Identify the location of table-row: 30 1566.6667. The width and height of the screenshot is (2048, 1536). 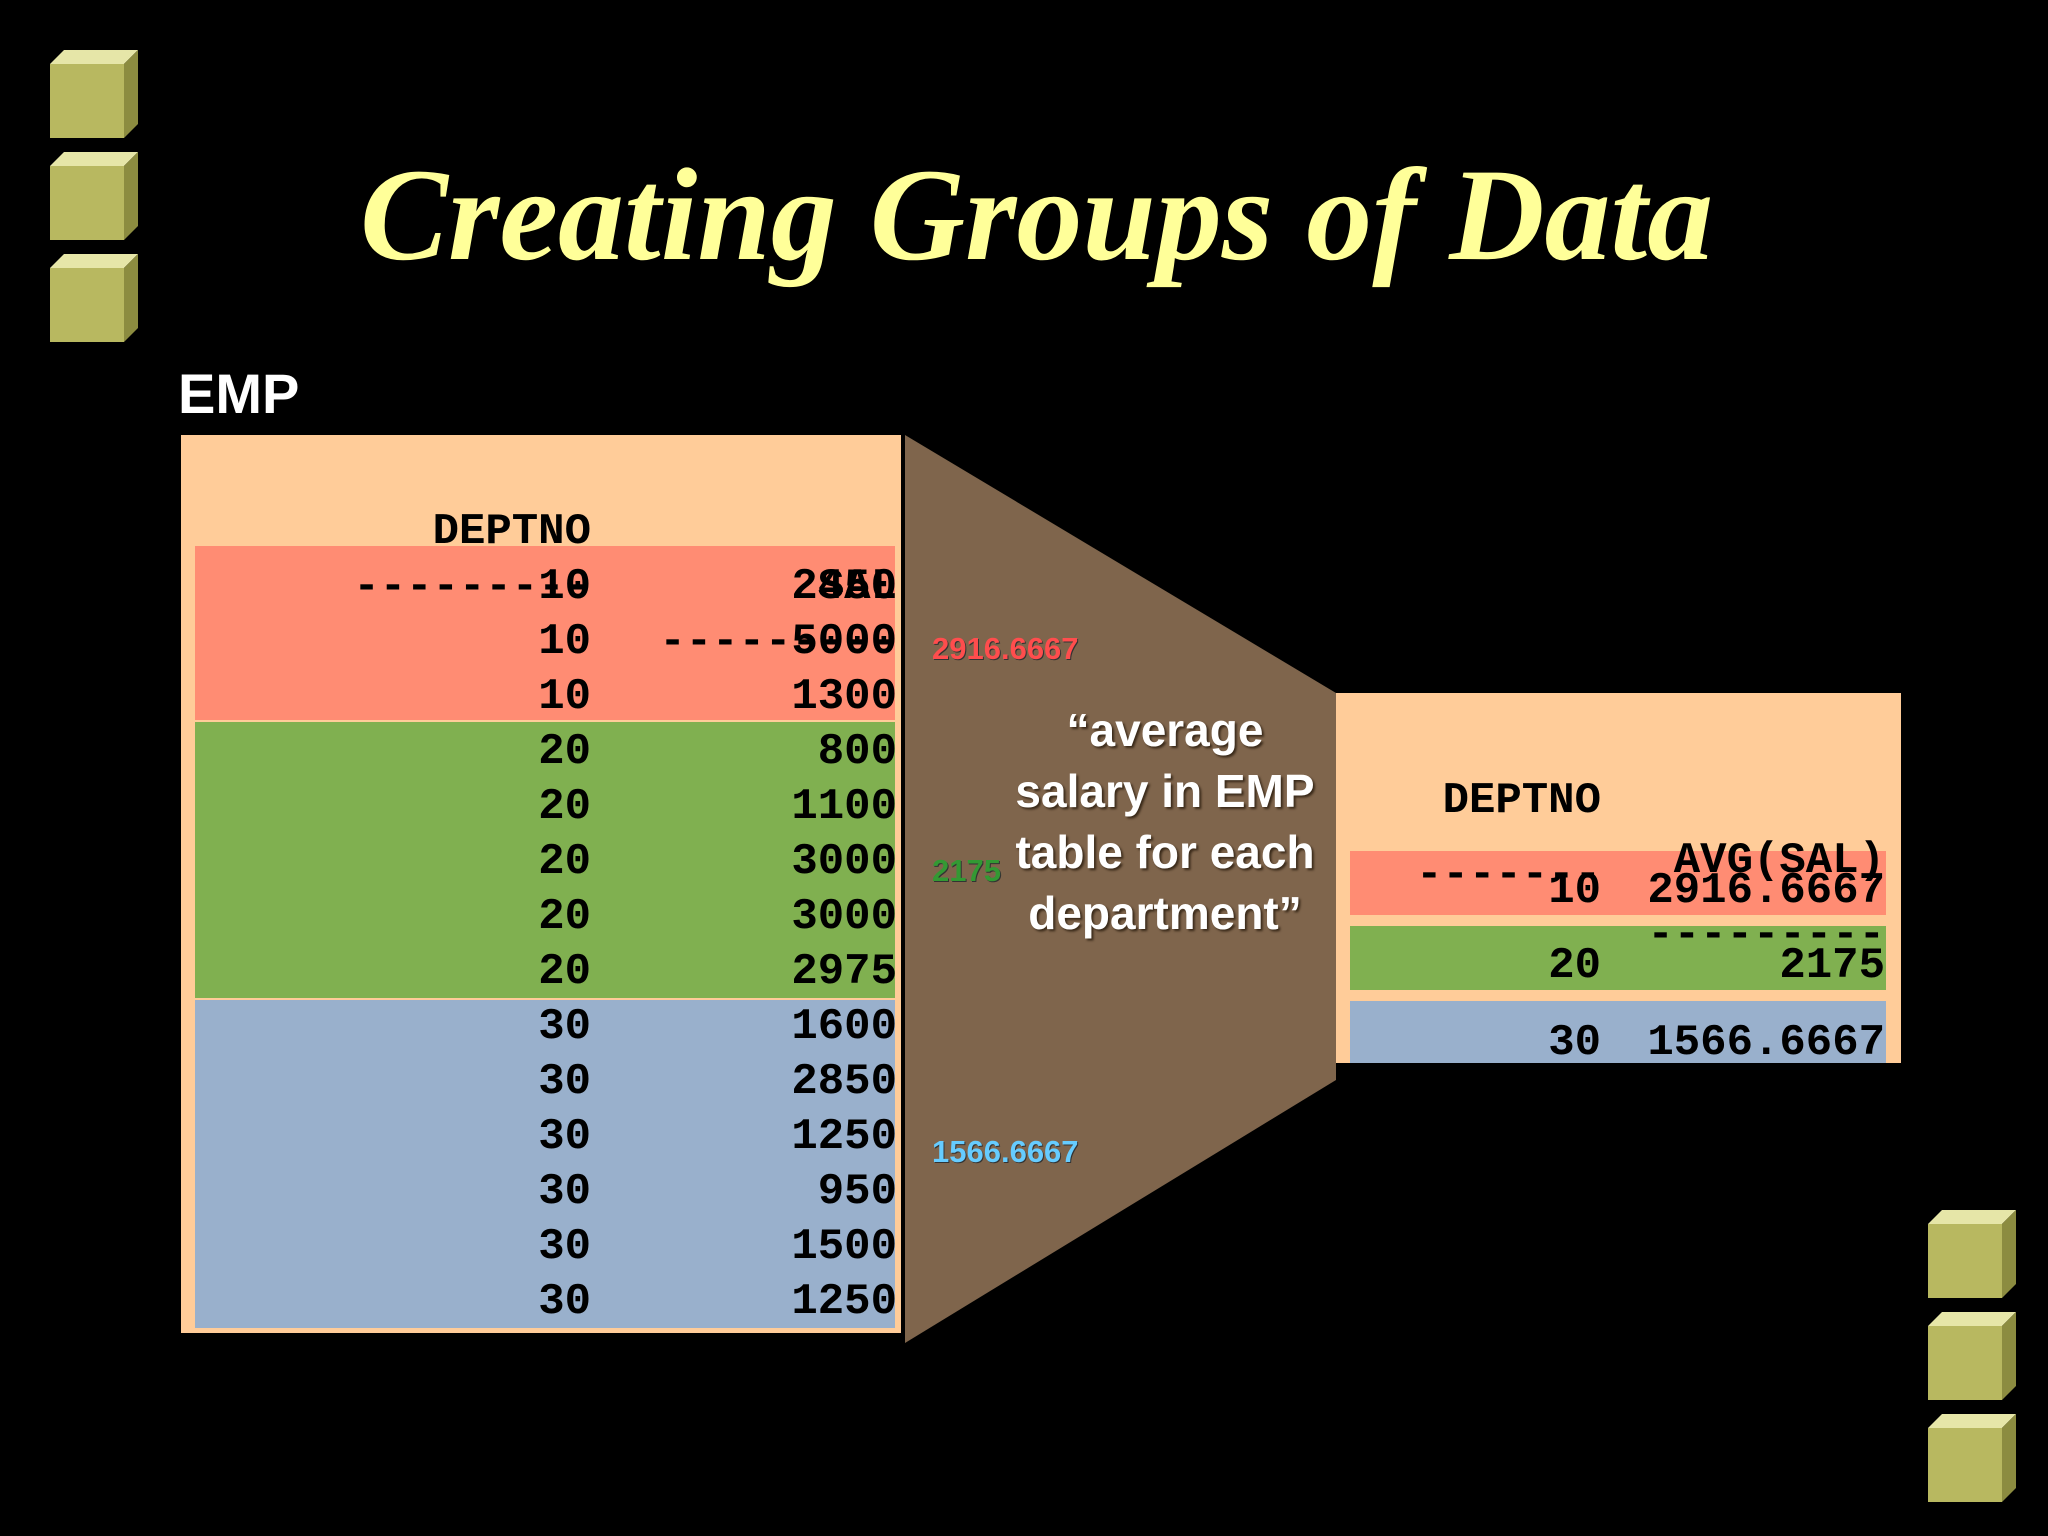
(1716, 1040).